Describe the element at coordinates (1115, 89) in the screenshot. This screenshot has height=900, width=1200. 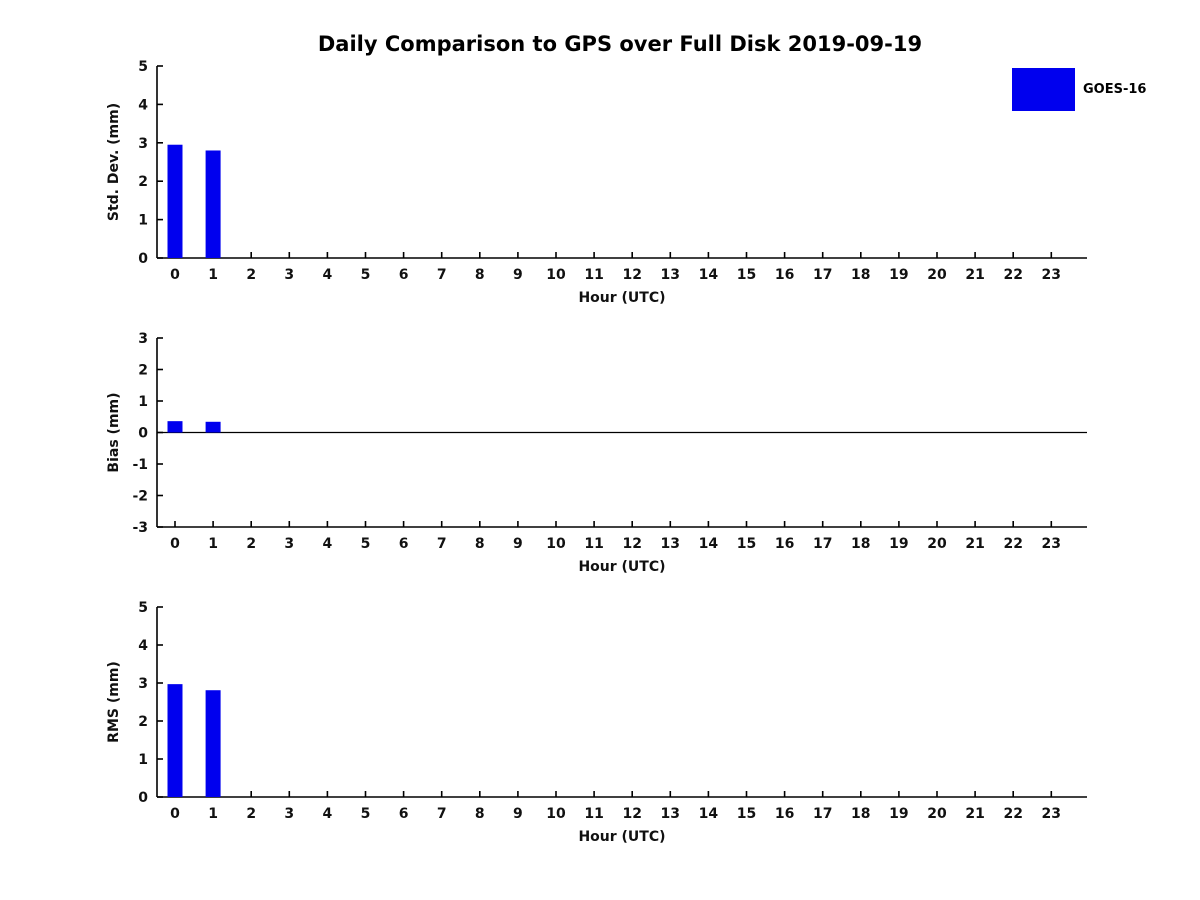
I see `legend-label: GOES-16` at that location.